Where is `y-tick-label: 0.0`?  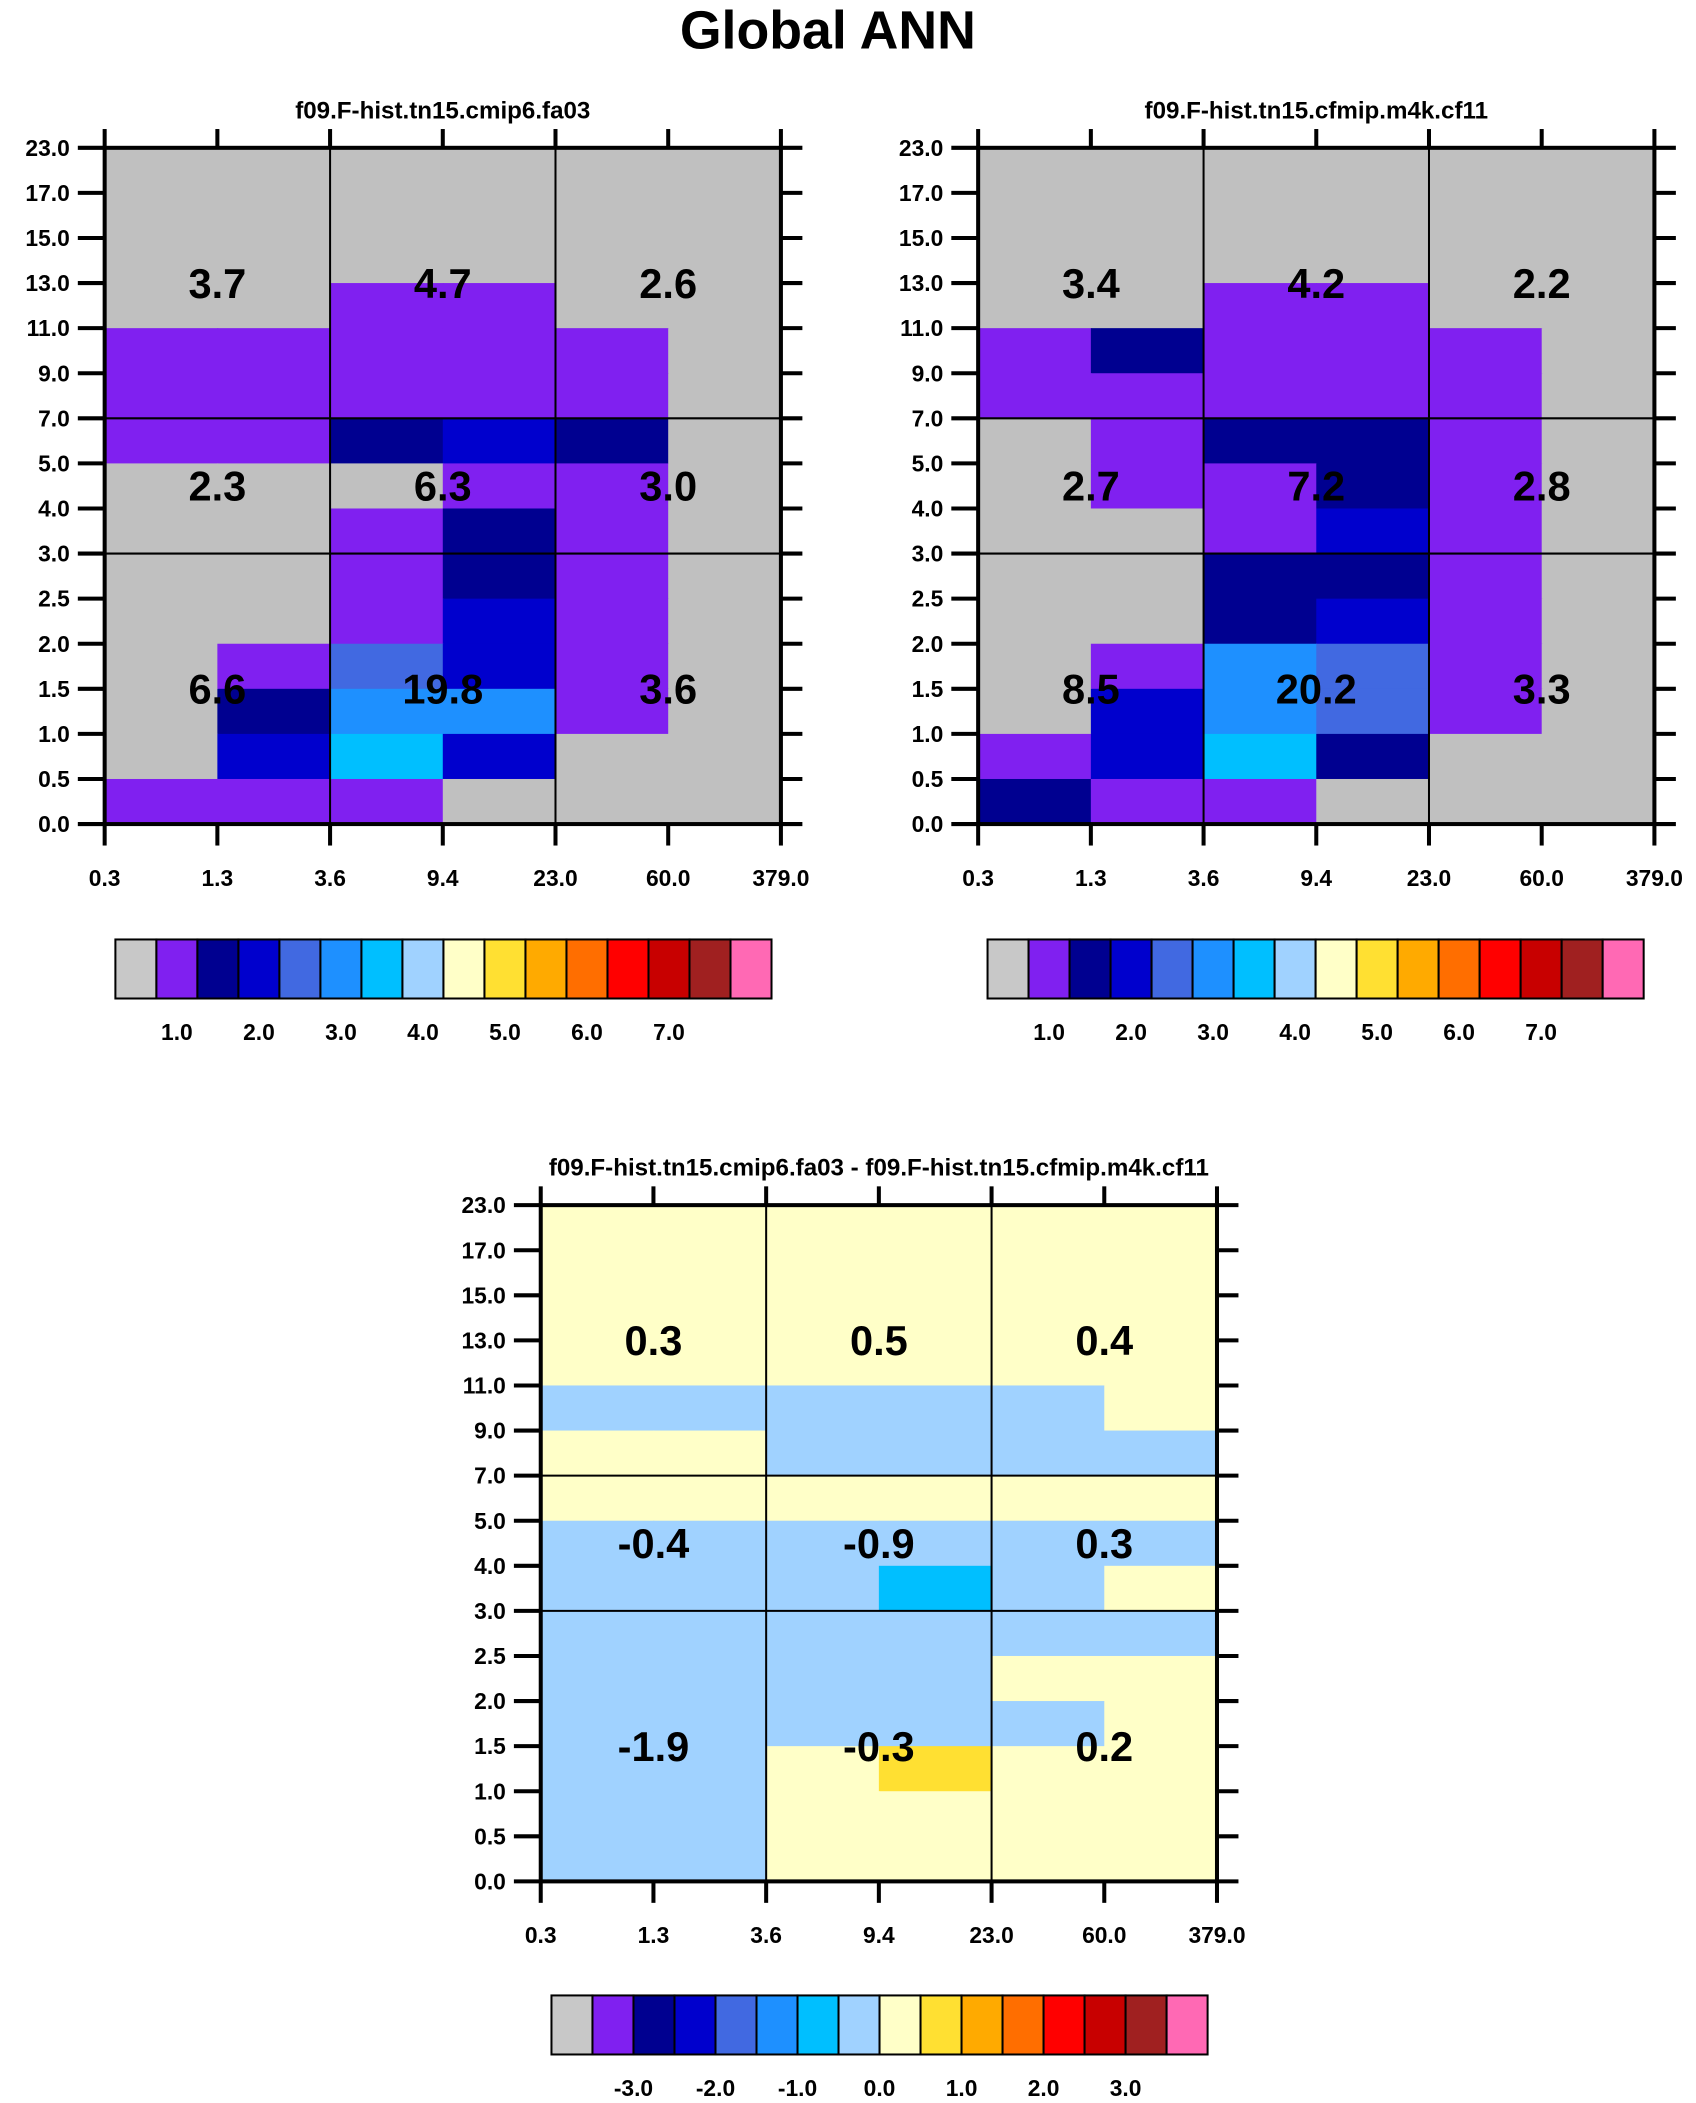 y-tick-label: 0.0 is located at coordinates (54, 824).